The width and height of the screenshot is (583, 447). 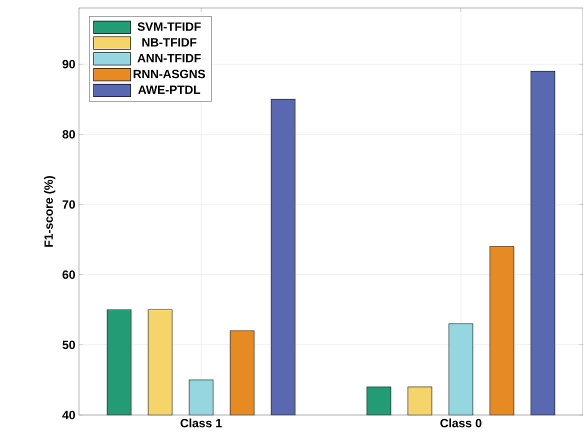 What do you see at coordinates (170, 74) in the screenshot?
I see `legend-label: RNN-ASGNS` at bounding box center [170, 74].